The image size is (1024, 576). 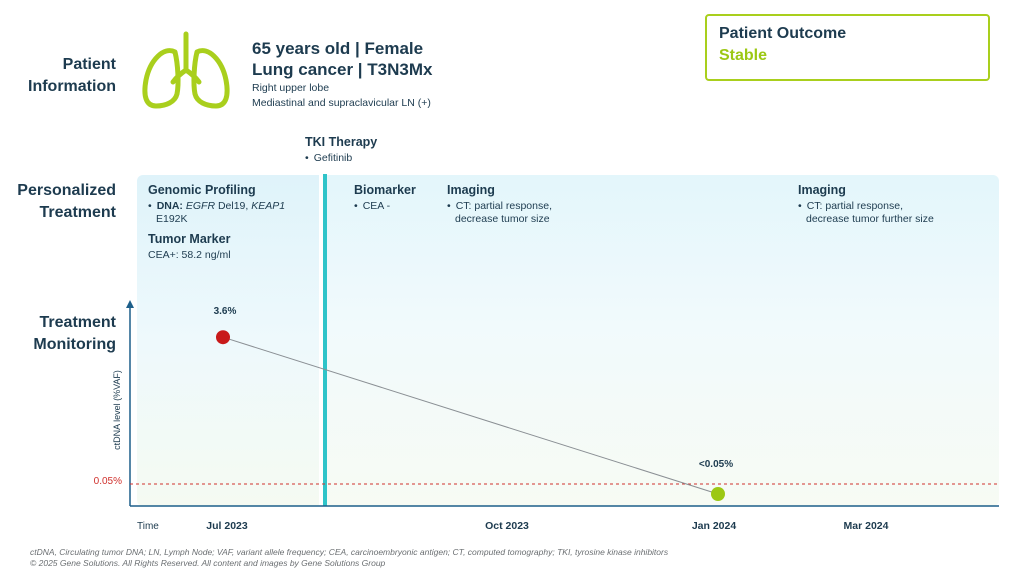 What do you see at coordinates (716, 464) in the screenshot?
I see `data-label-jan-2024: <0.05%` at bounding box center [716, 464].